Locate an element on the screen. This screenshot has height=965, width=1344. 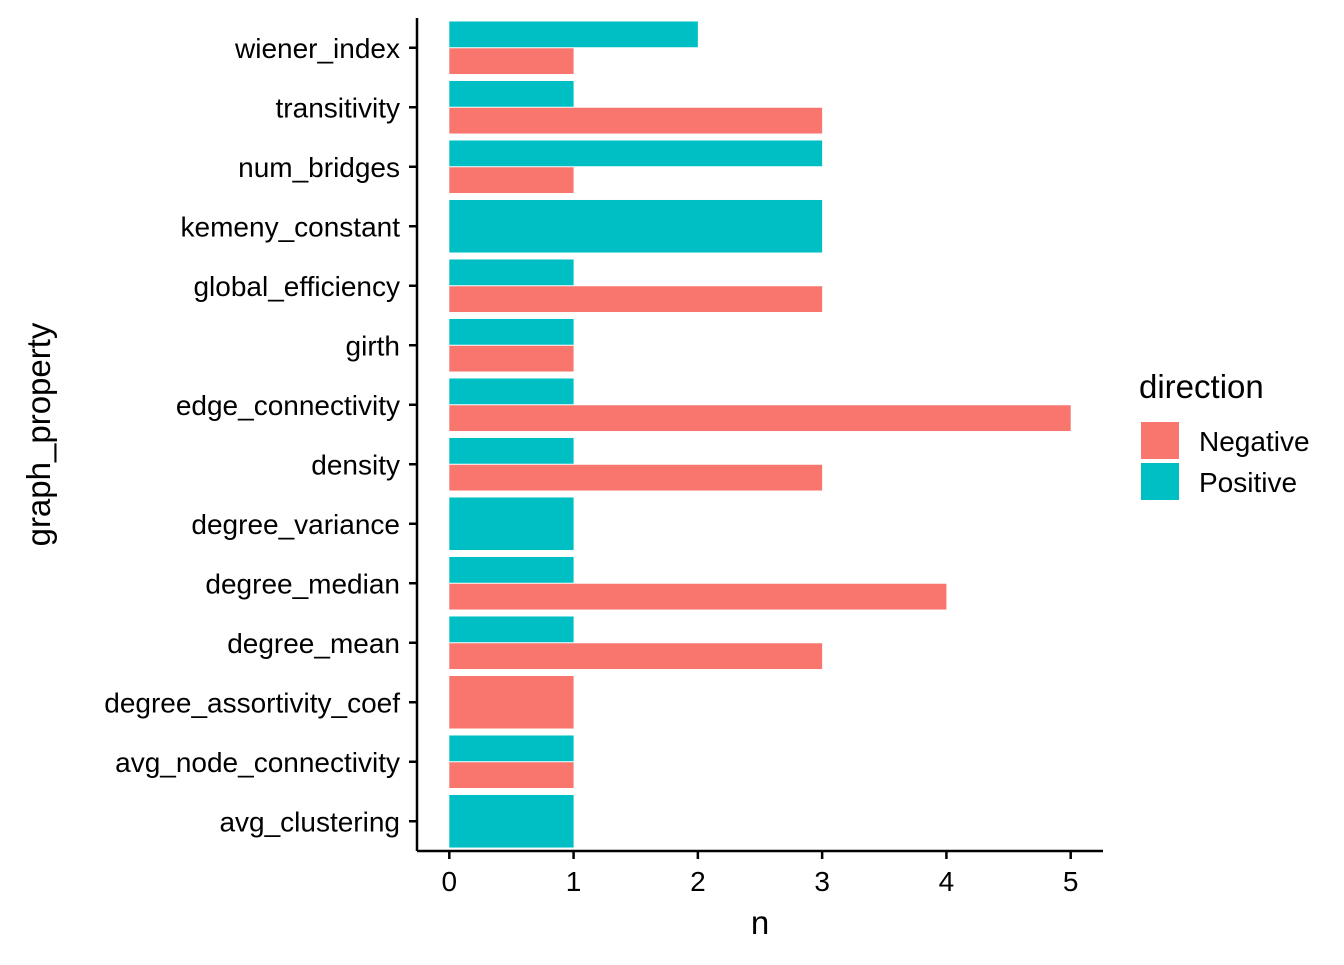
bar-positive-num_bridges is located at coordinates (636, 153).